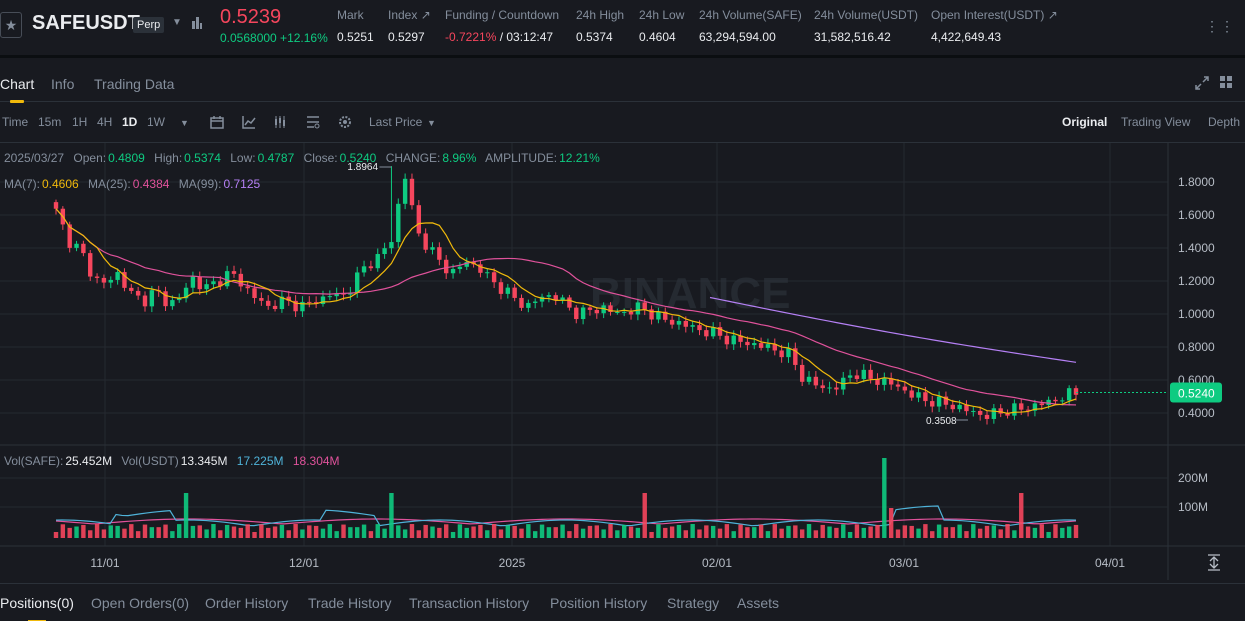  I want to click on ma-legend: MA(7): 0.4606 MA(25): 0.4384 MA(99): 0.7125, so click(132, 184).